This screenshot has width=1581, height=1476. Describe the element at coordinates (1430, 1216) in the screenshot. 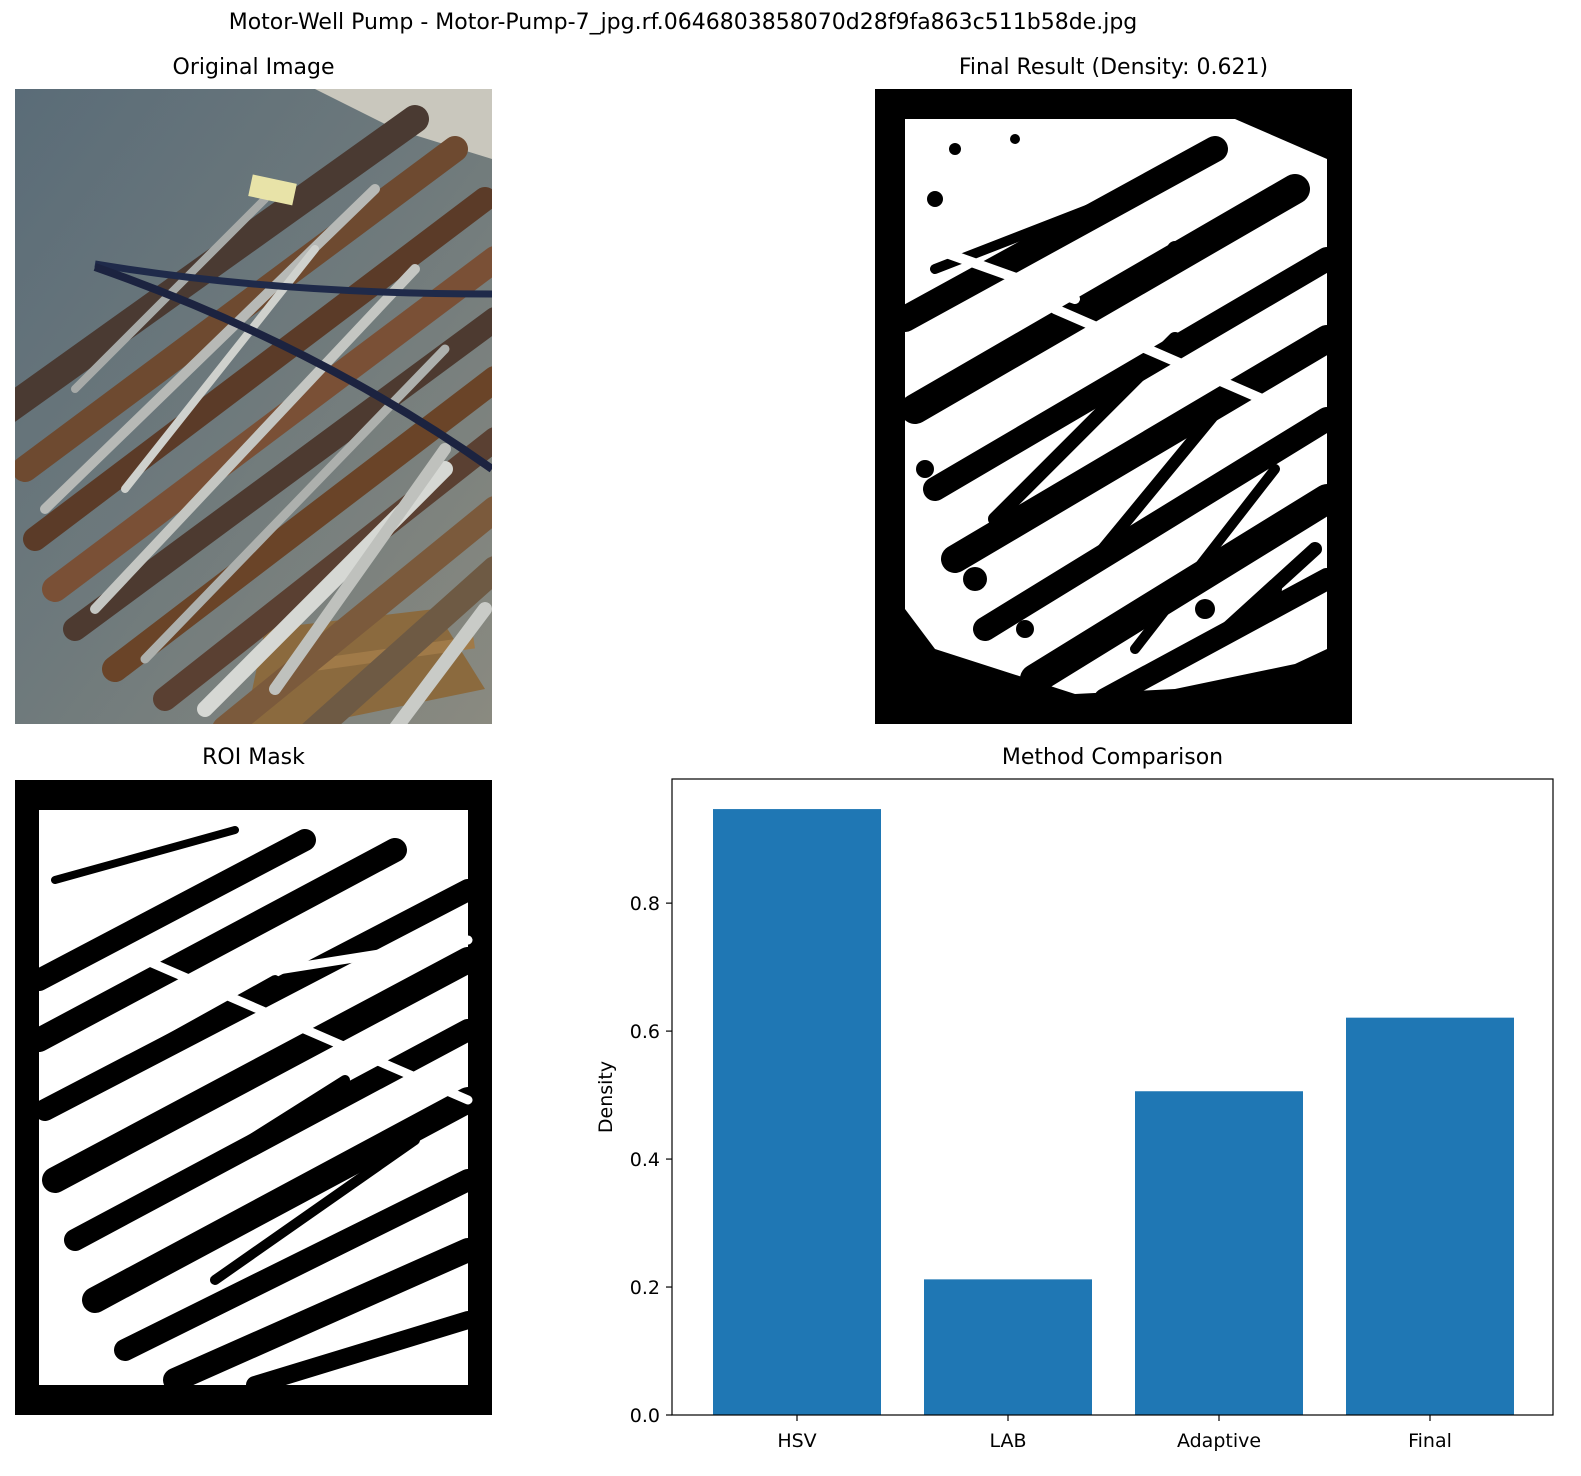

I see `bar-final` at that location.